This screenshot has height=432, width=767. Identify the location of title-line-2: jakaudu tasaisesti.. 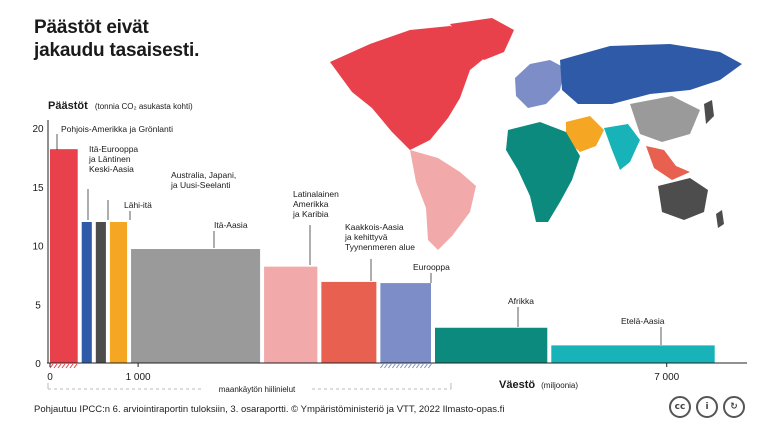
(117, 50).